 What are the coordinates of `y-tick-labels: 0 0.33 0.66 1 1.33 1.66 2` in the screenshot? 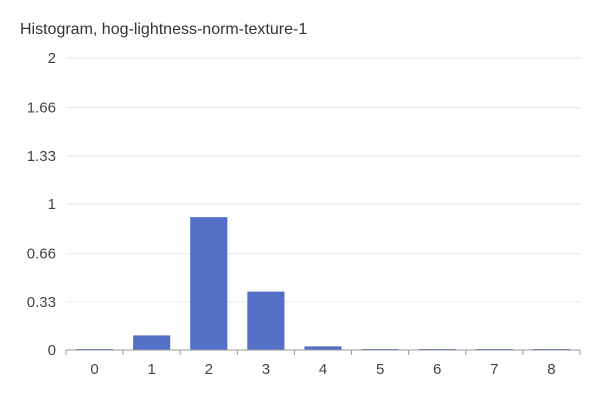 It's located at (41, 204).